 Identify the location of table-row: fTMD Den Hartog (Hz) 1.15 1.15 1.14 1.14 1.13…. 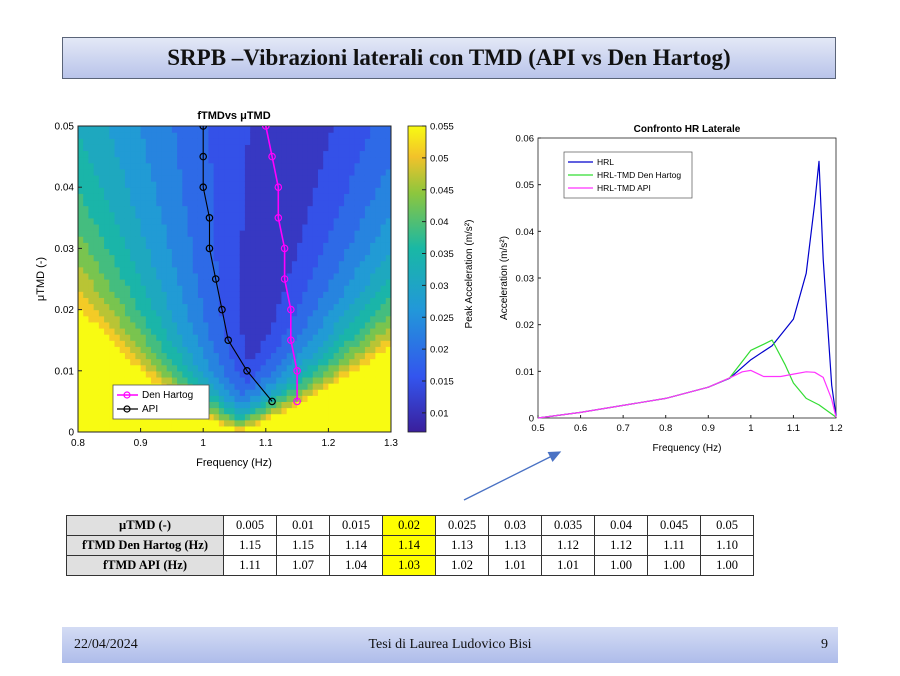
(410, 545).